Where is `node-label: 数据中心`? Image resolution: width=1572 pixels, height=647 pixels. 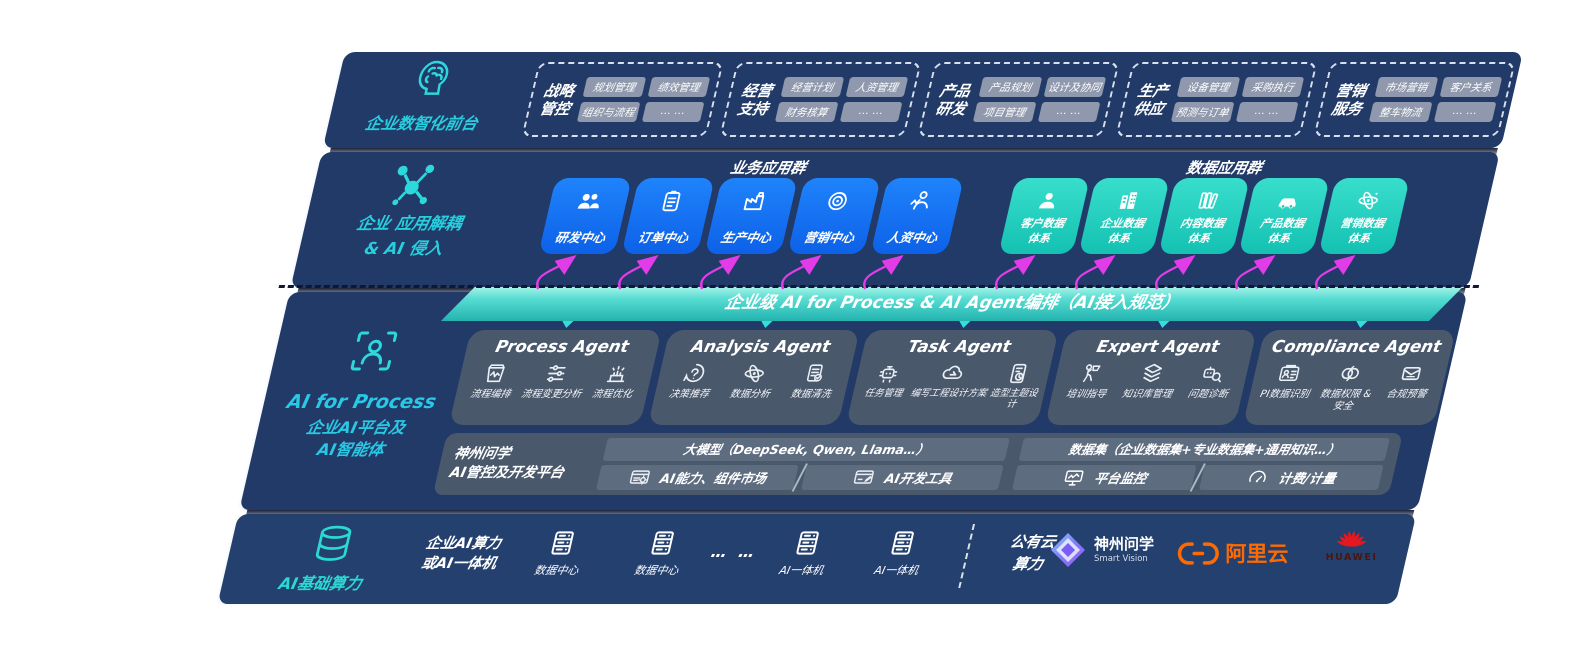 node-label: 数据中心 is located at coordinates (556, 570).